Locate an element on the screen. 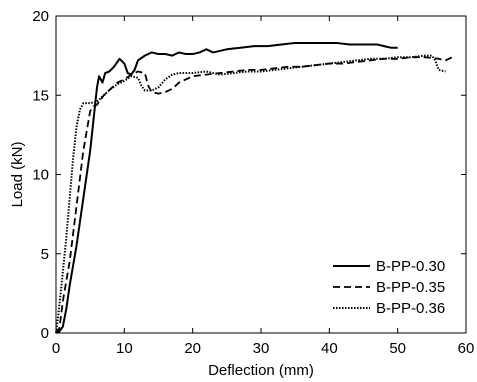 This screenshot has height=382, width=477. y-tick-label: 10 is located at coordinates (40, 175).